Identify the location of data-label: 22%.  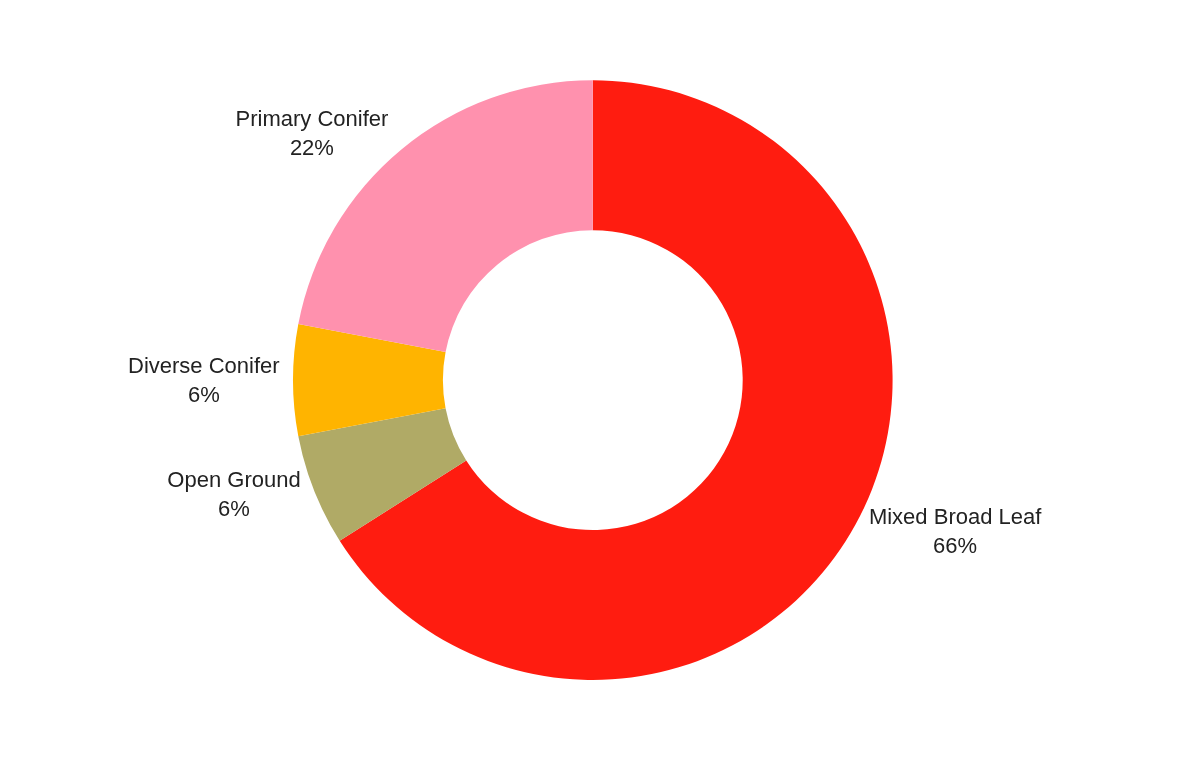
(311, 148).